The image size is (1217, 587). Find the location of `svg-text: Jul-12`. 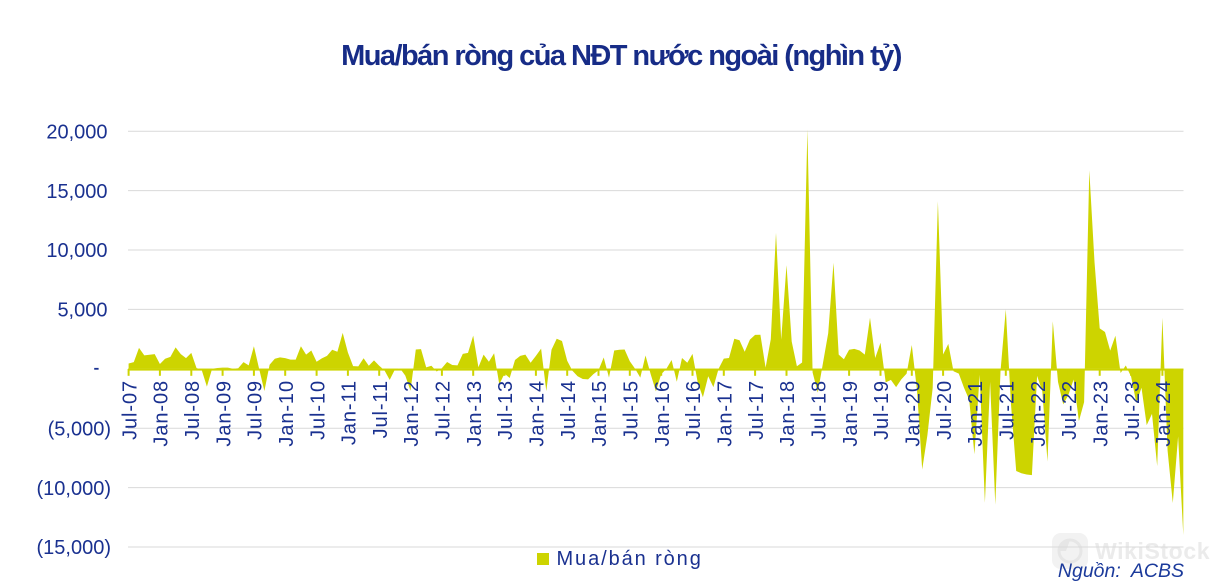

svg-text: Jul-12 is located at coordinates (444, 410).